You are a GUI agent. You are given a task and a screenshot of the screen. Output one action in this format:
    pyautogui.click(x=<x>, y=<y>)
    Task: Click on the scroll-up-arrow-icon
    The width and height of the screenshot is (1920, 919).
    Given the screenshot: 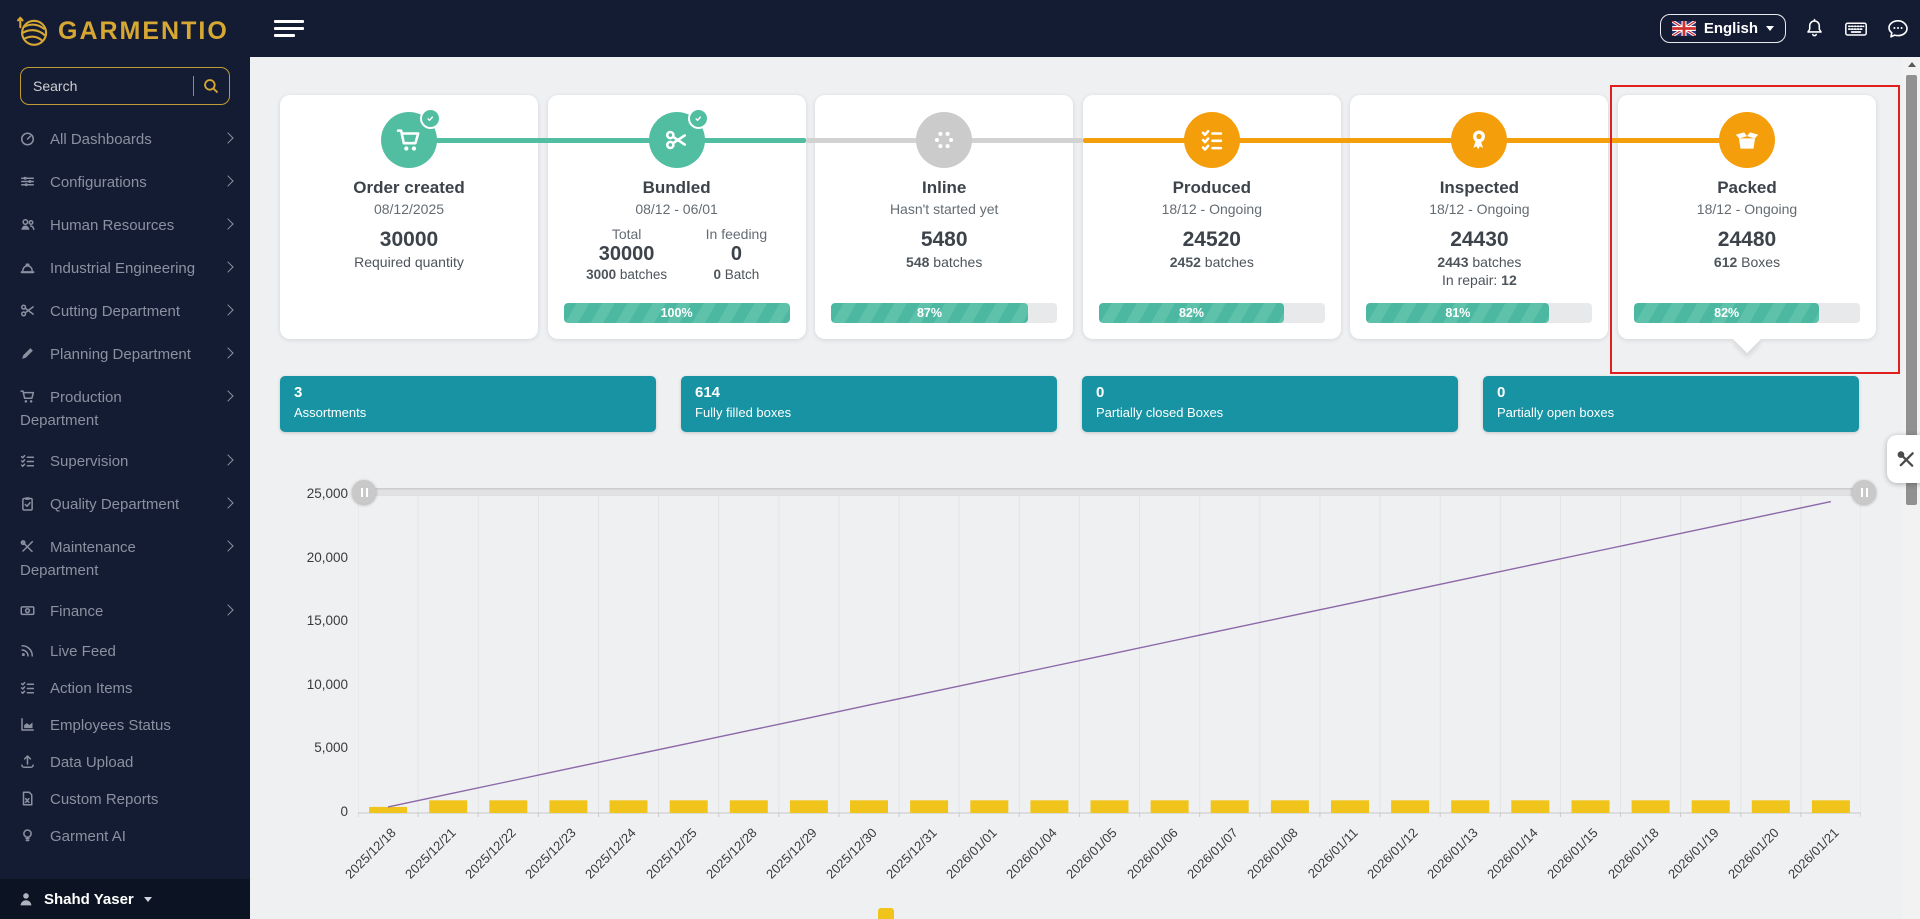 What is the action you would take?
    pyautogui.click(x=1911, y=64)
    